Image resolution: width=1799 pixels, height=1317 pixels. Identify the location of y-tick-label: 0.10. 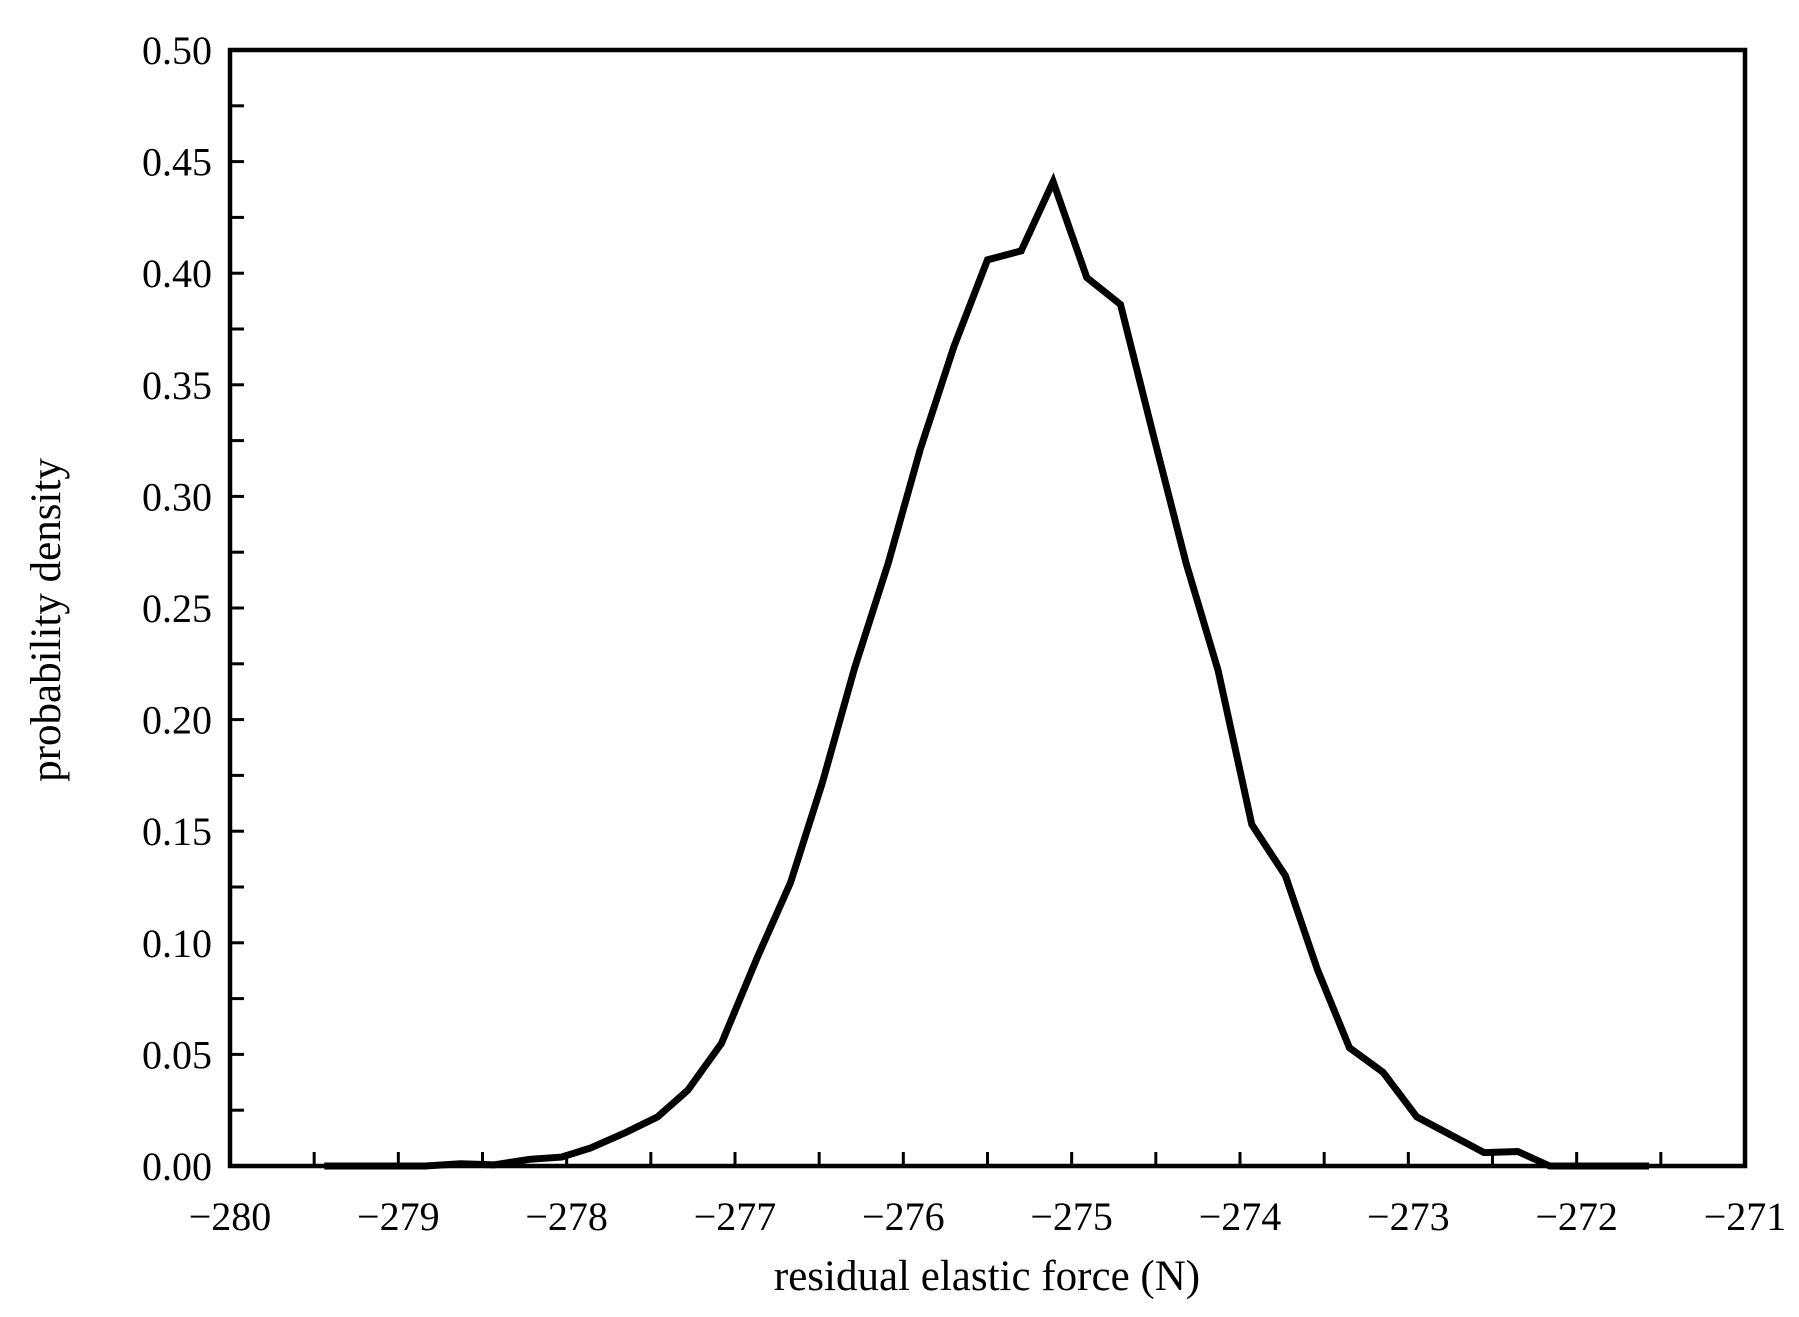
(177, 943).